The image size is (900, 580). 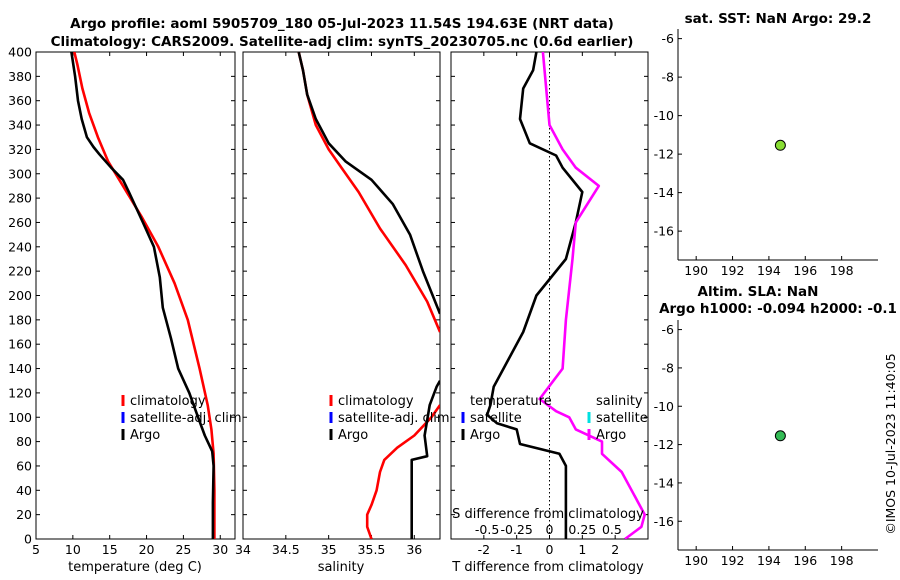 What do you see at coordinates (485, 435) in the screenshot?
I see `legend-t-argo-label: Argo` at bounding box center [485, 435].